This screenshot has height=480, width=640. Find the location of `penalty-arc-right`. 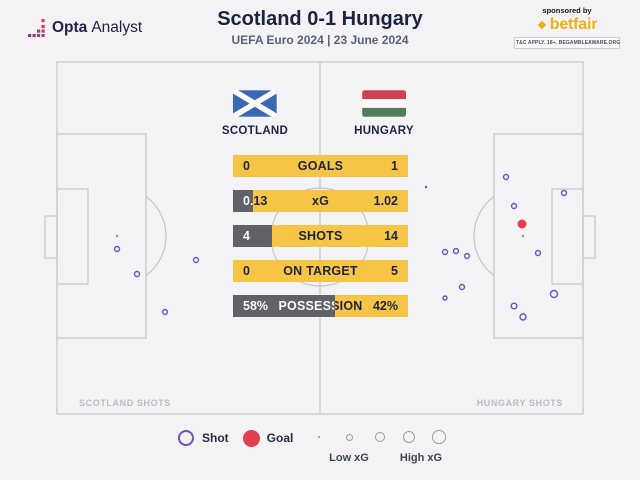

penalty-arc-right is located at coordinates (484, 236).